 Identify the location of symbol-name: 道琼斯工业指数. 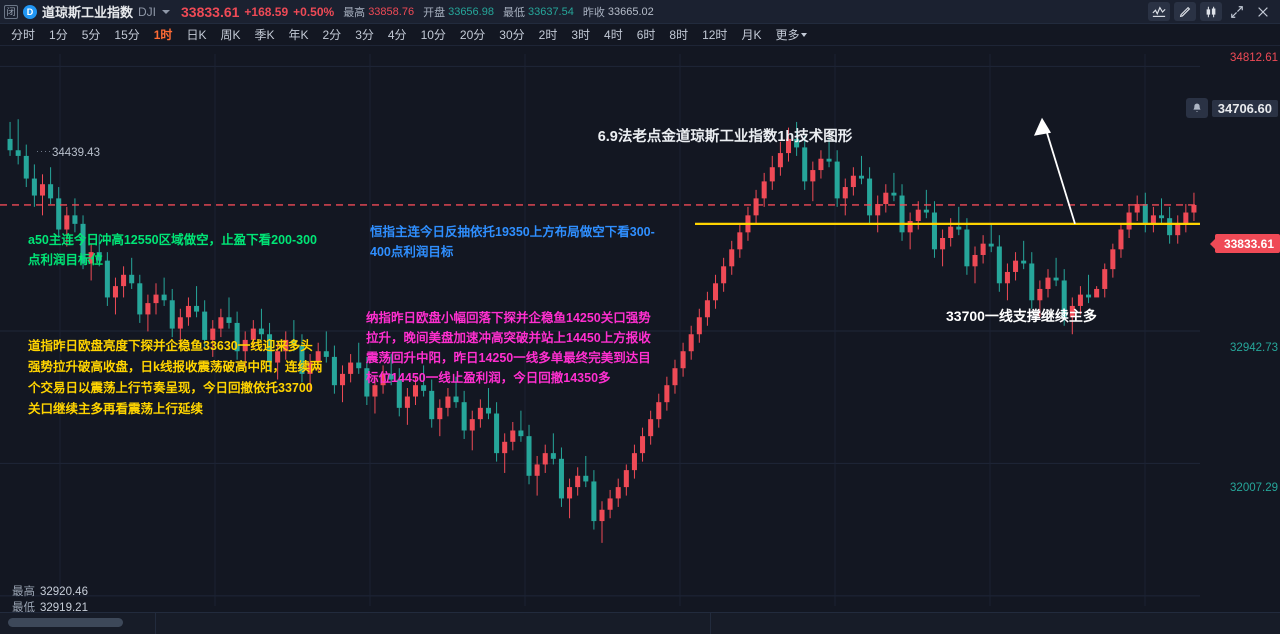
(88, 12).